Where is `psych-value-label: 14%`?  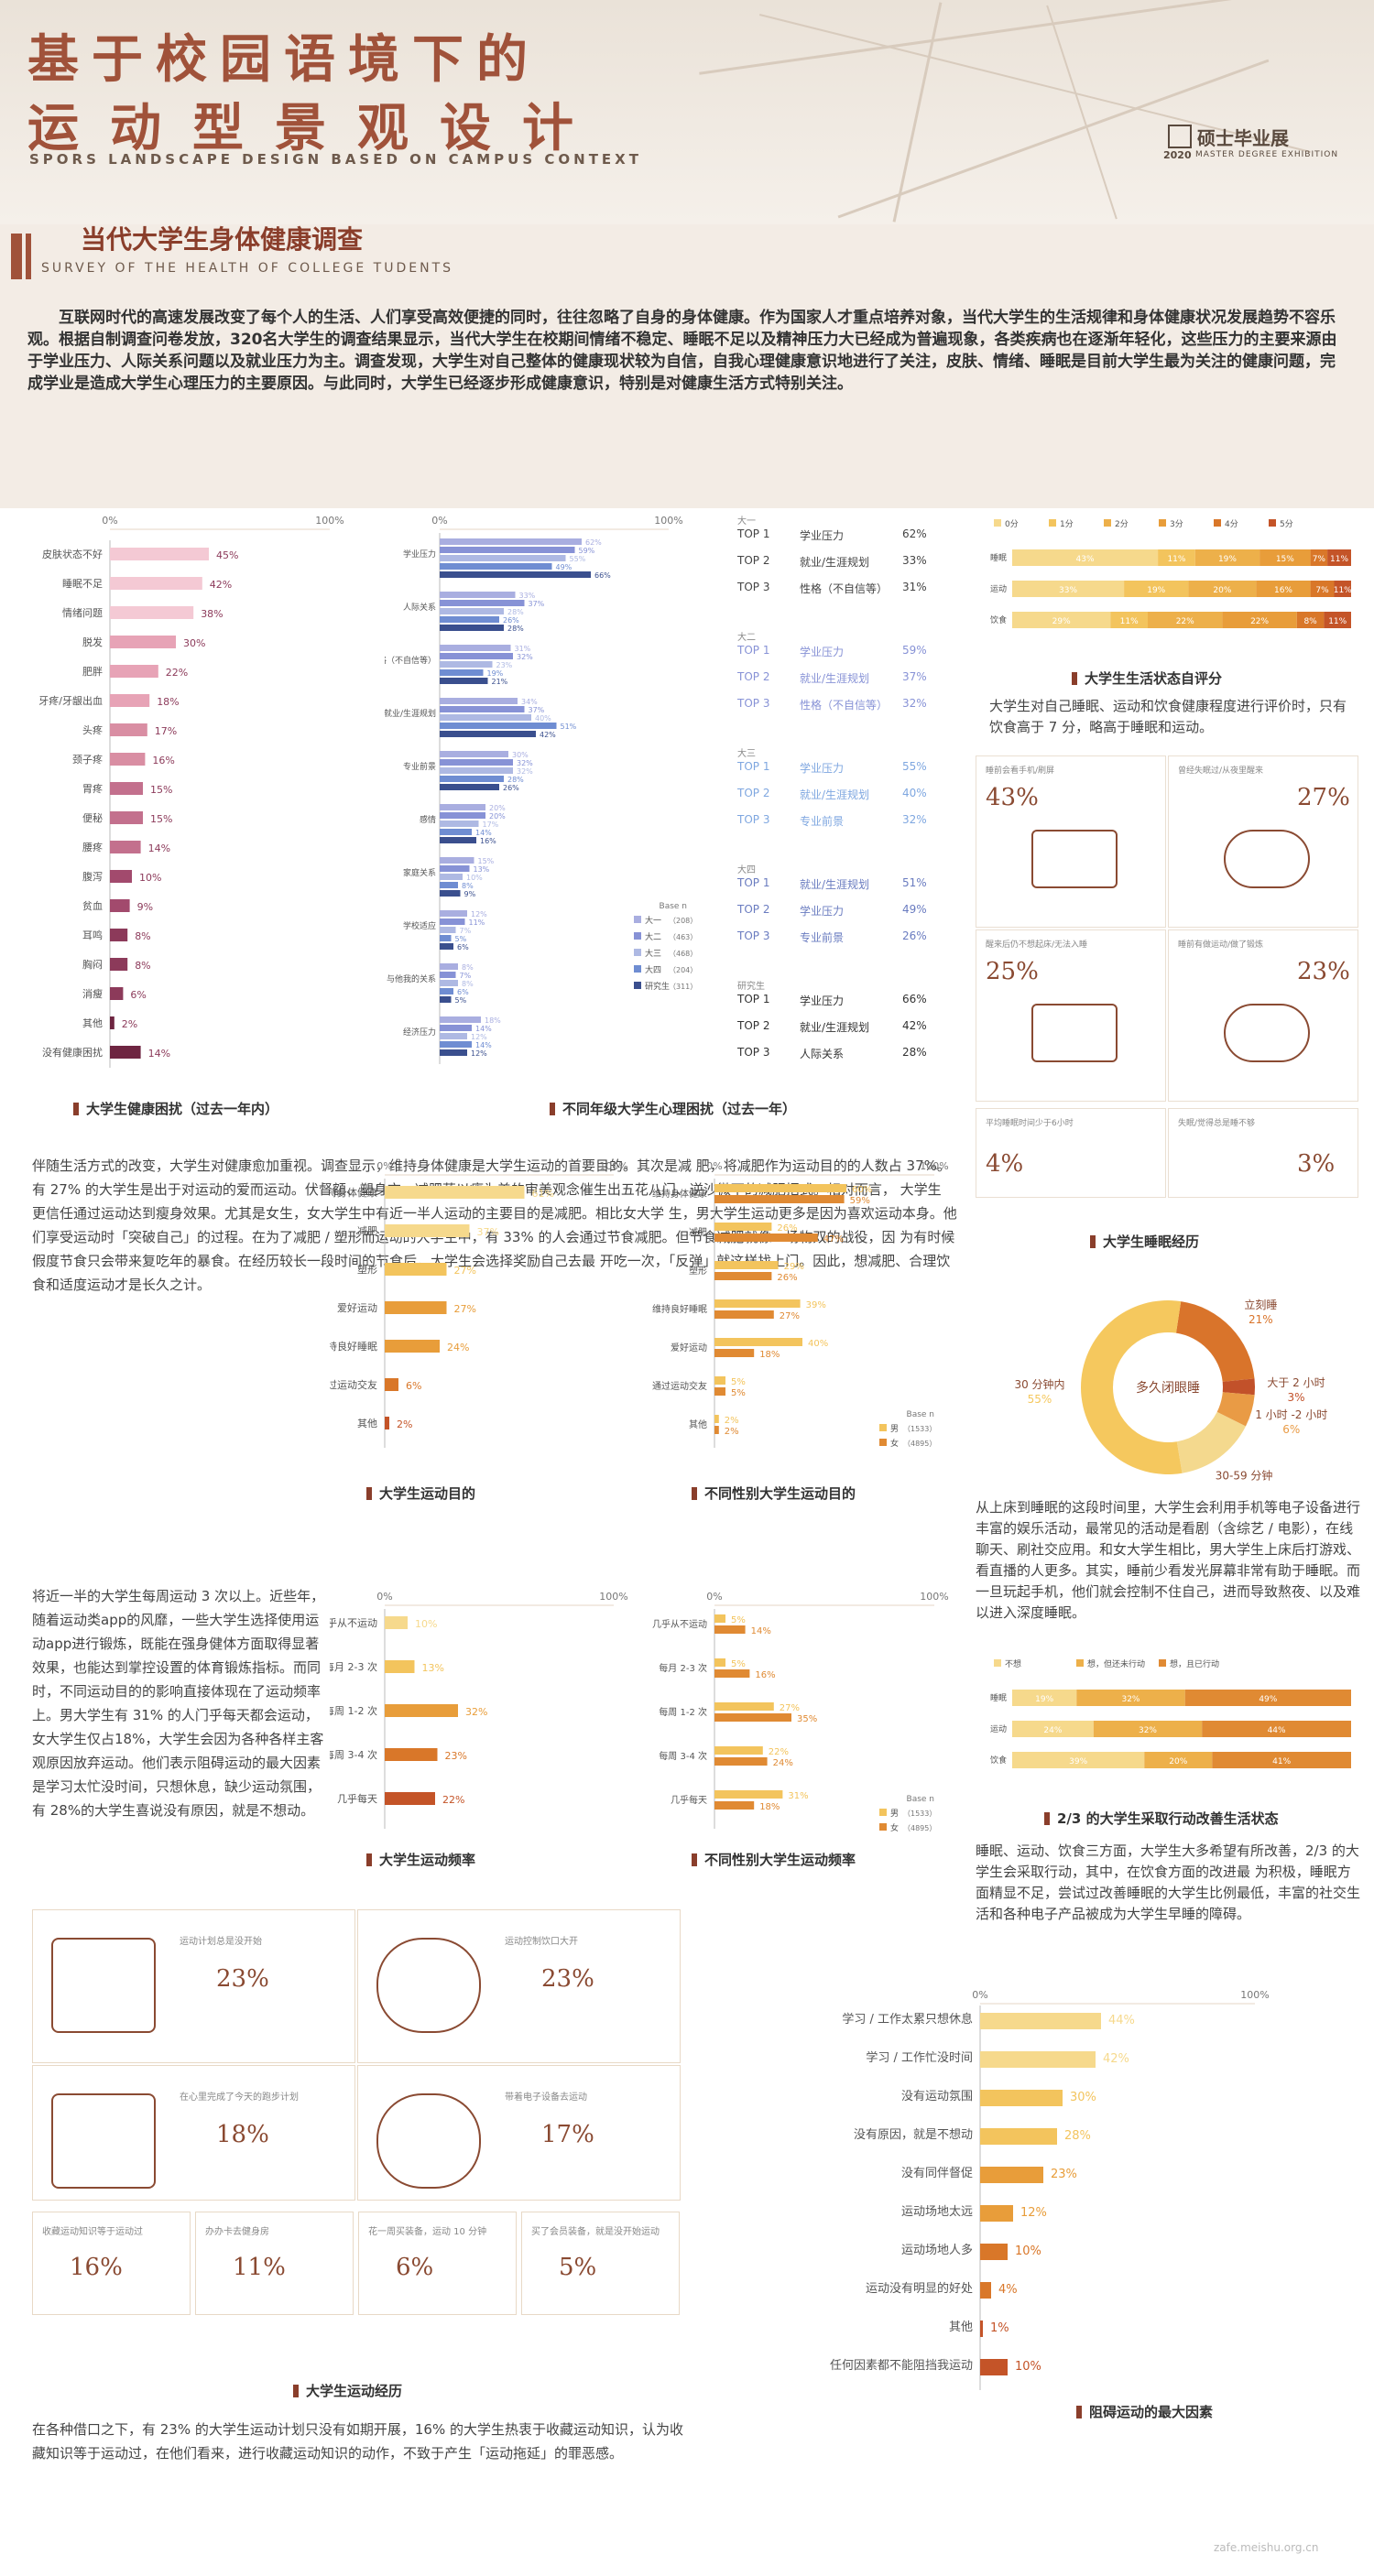
psych-value-label: 14% is located at coordinates (484, 1029).